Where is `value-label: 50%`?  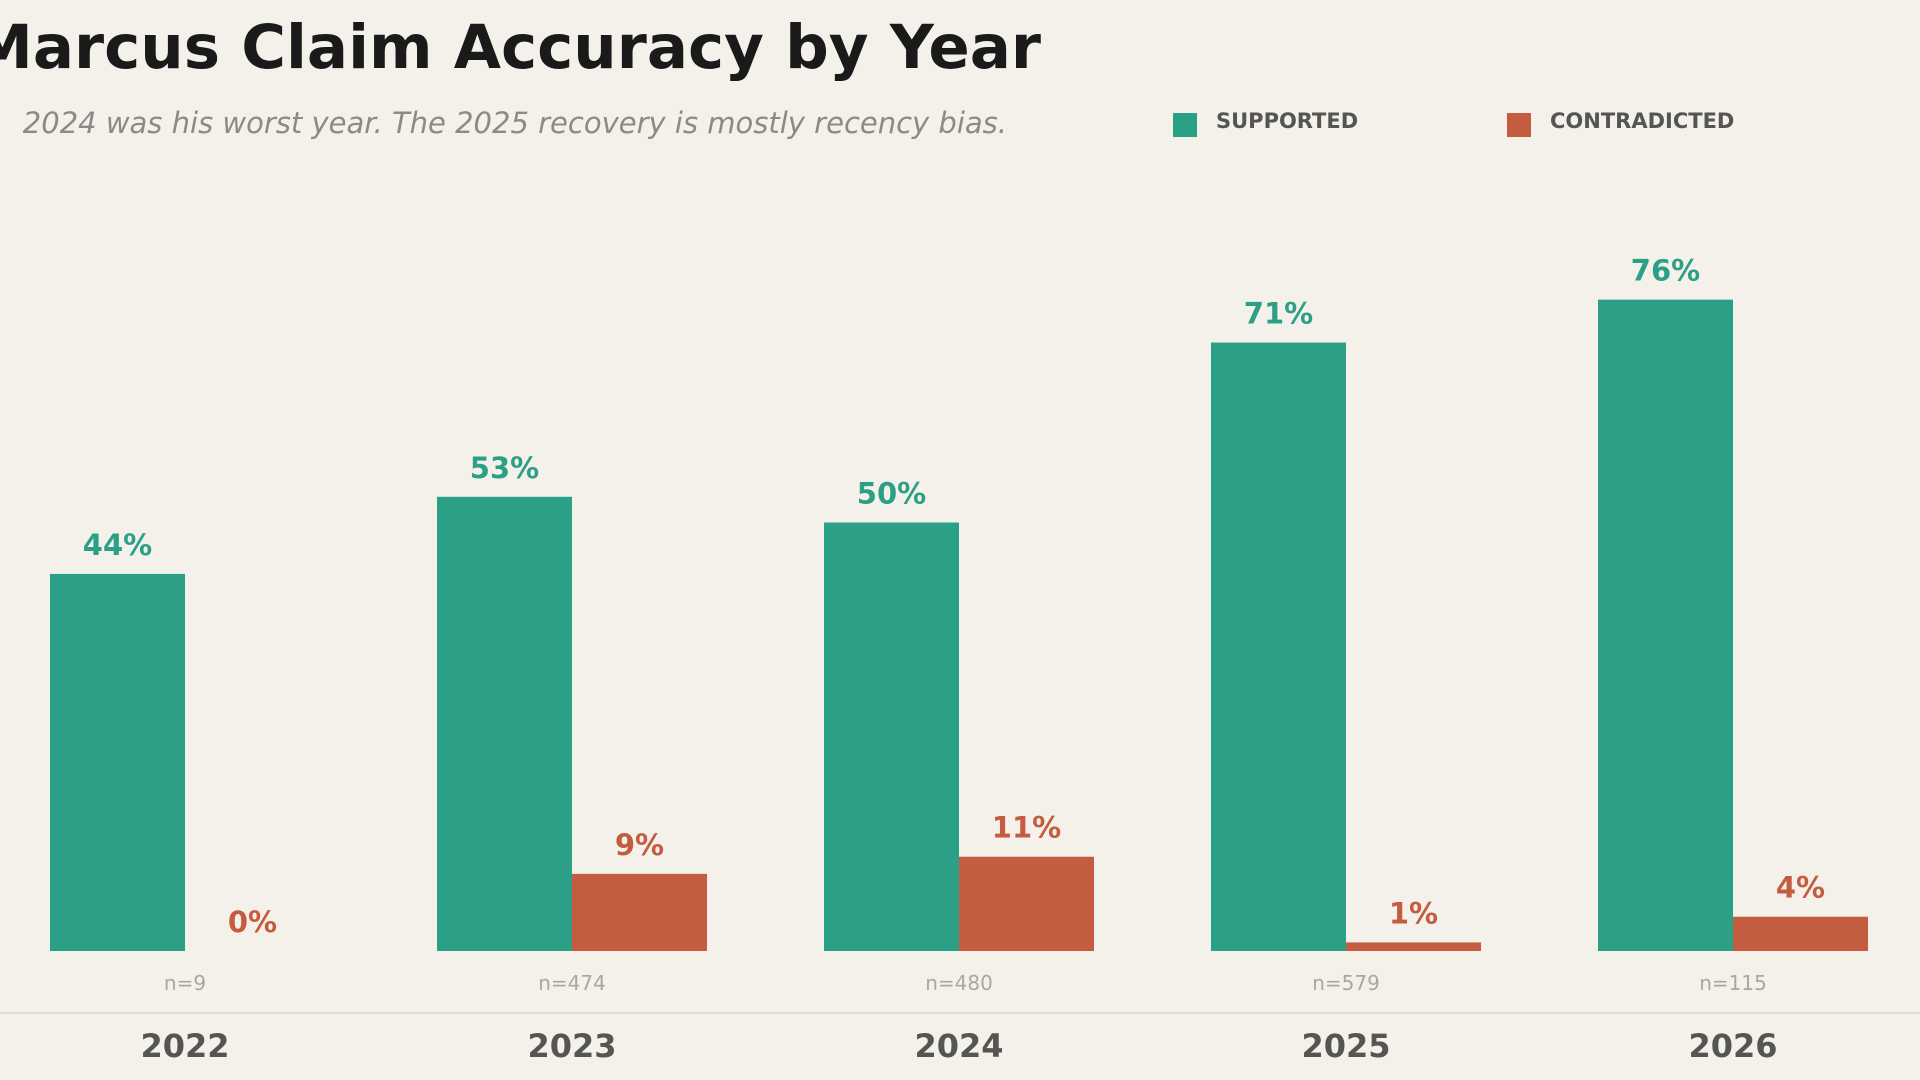 value-label: 50% is located at coordinates (891, 494).